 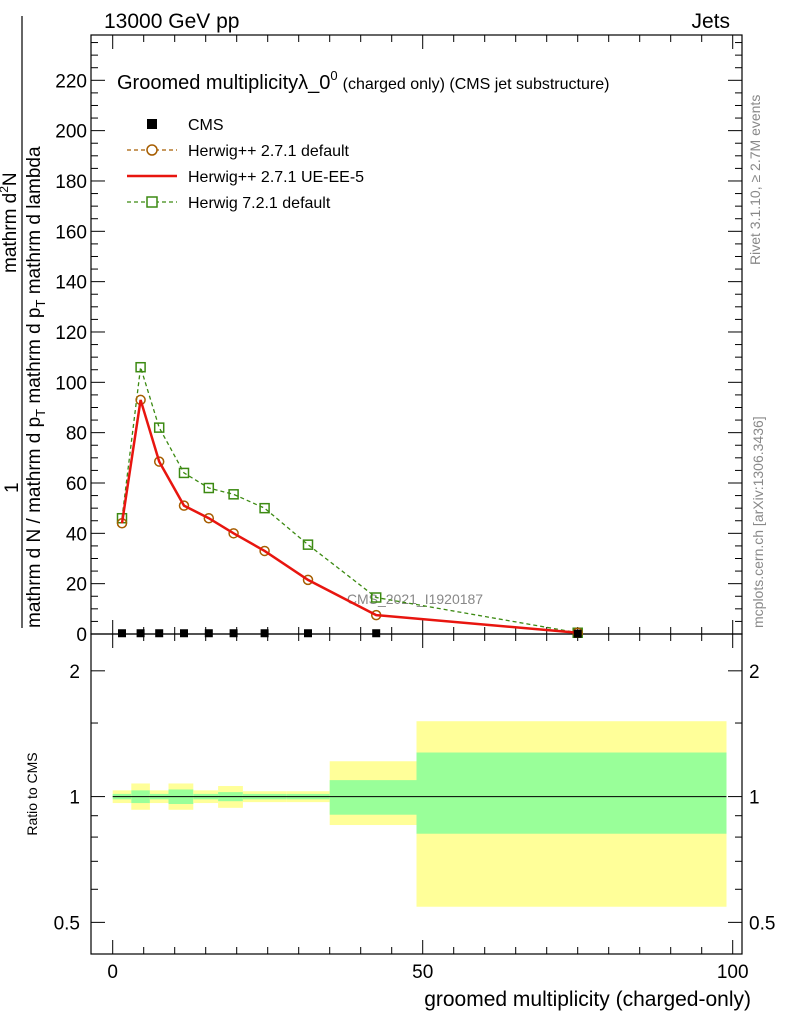 What do you see at coordinates (74, 672) in the screenshot?
I see `ratio-tick-label: 2` at bounding box center [74, 672].